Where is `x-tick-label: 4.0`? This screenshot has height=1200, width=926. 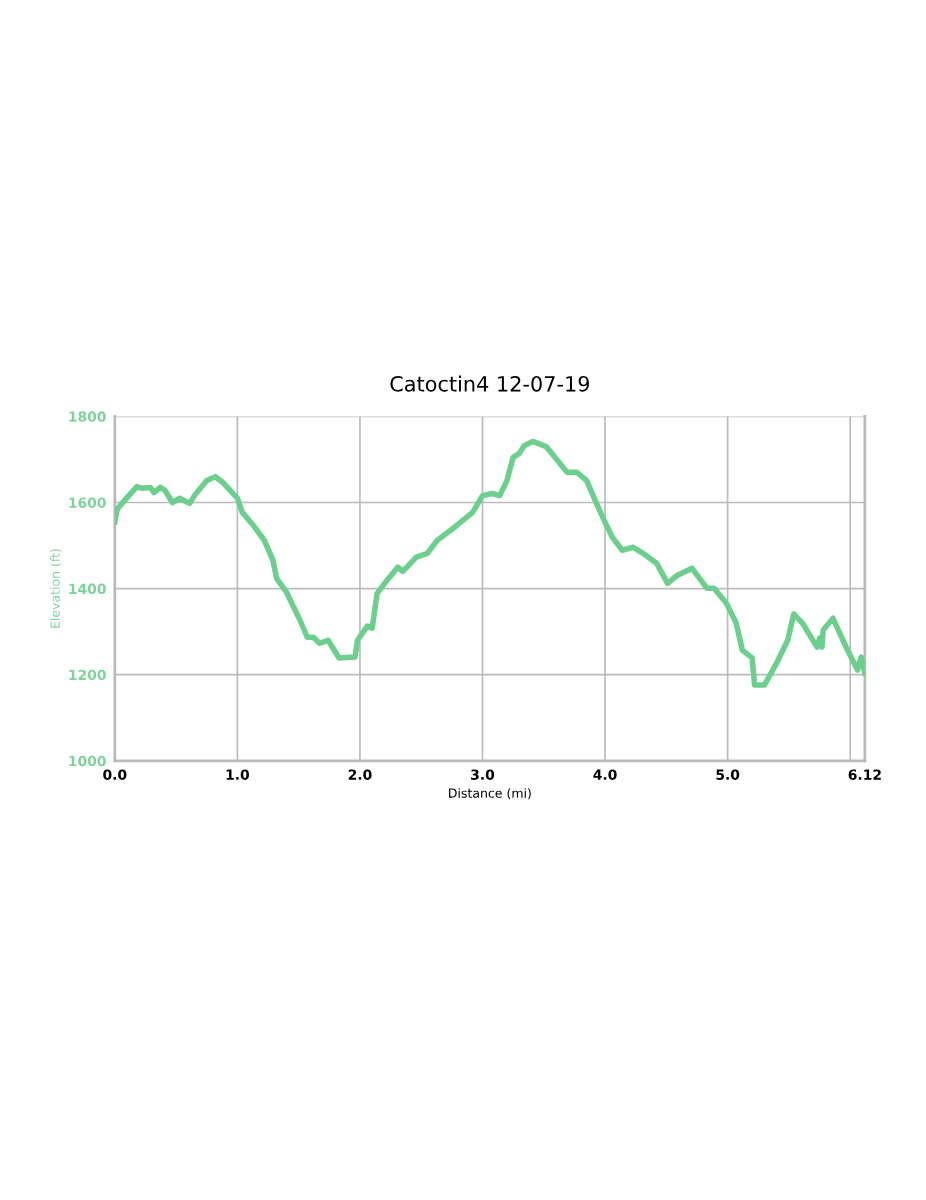 x-tick-label: 4.0 is located at coordinates (605, 774).